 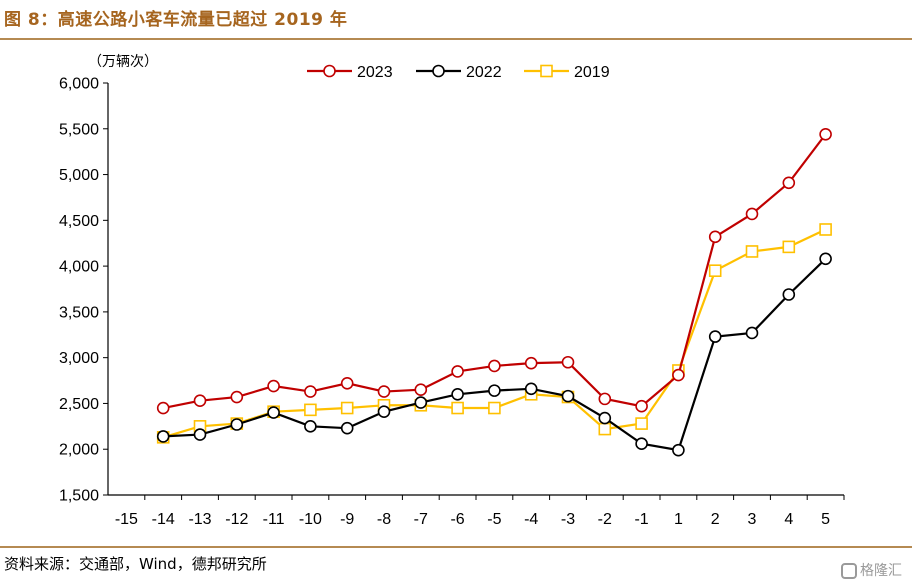 I want to click on y-tick-label: 2,500, so click(x=79, y=404).